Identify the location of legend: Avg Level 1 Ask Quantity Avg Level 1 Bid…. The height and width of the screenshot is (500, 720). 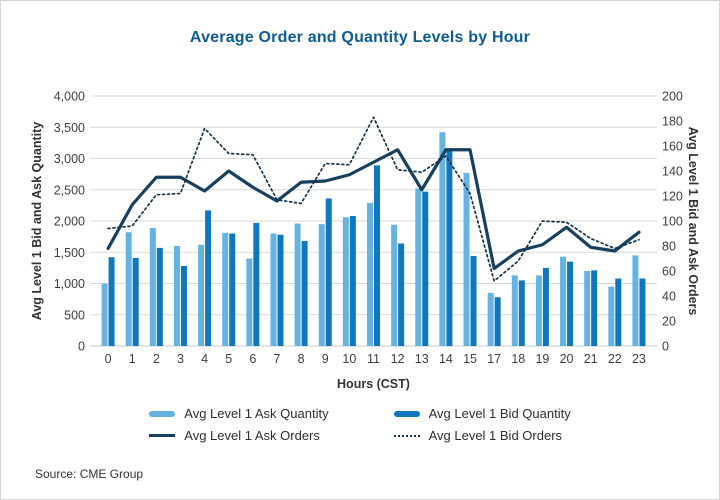
(360, 424).